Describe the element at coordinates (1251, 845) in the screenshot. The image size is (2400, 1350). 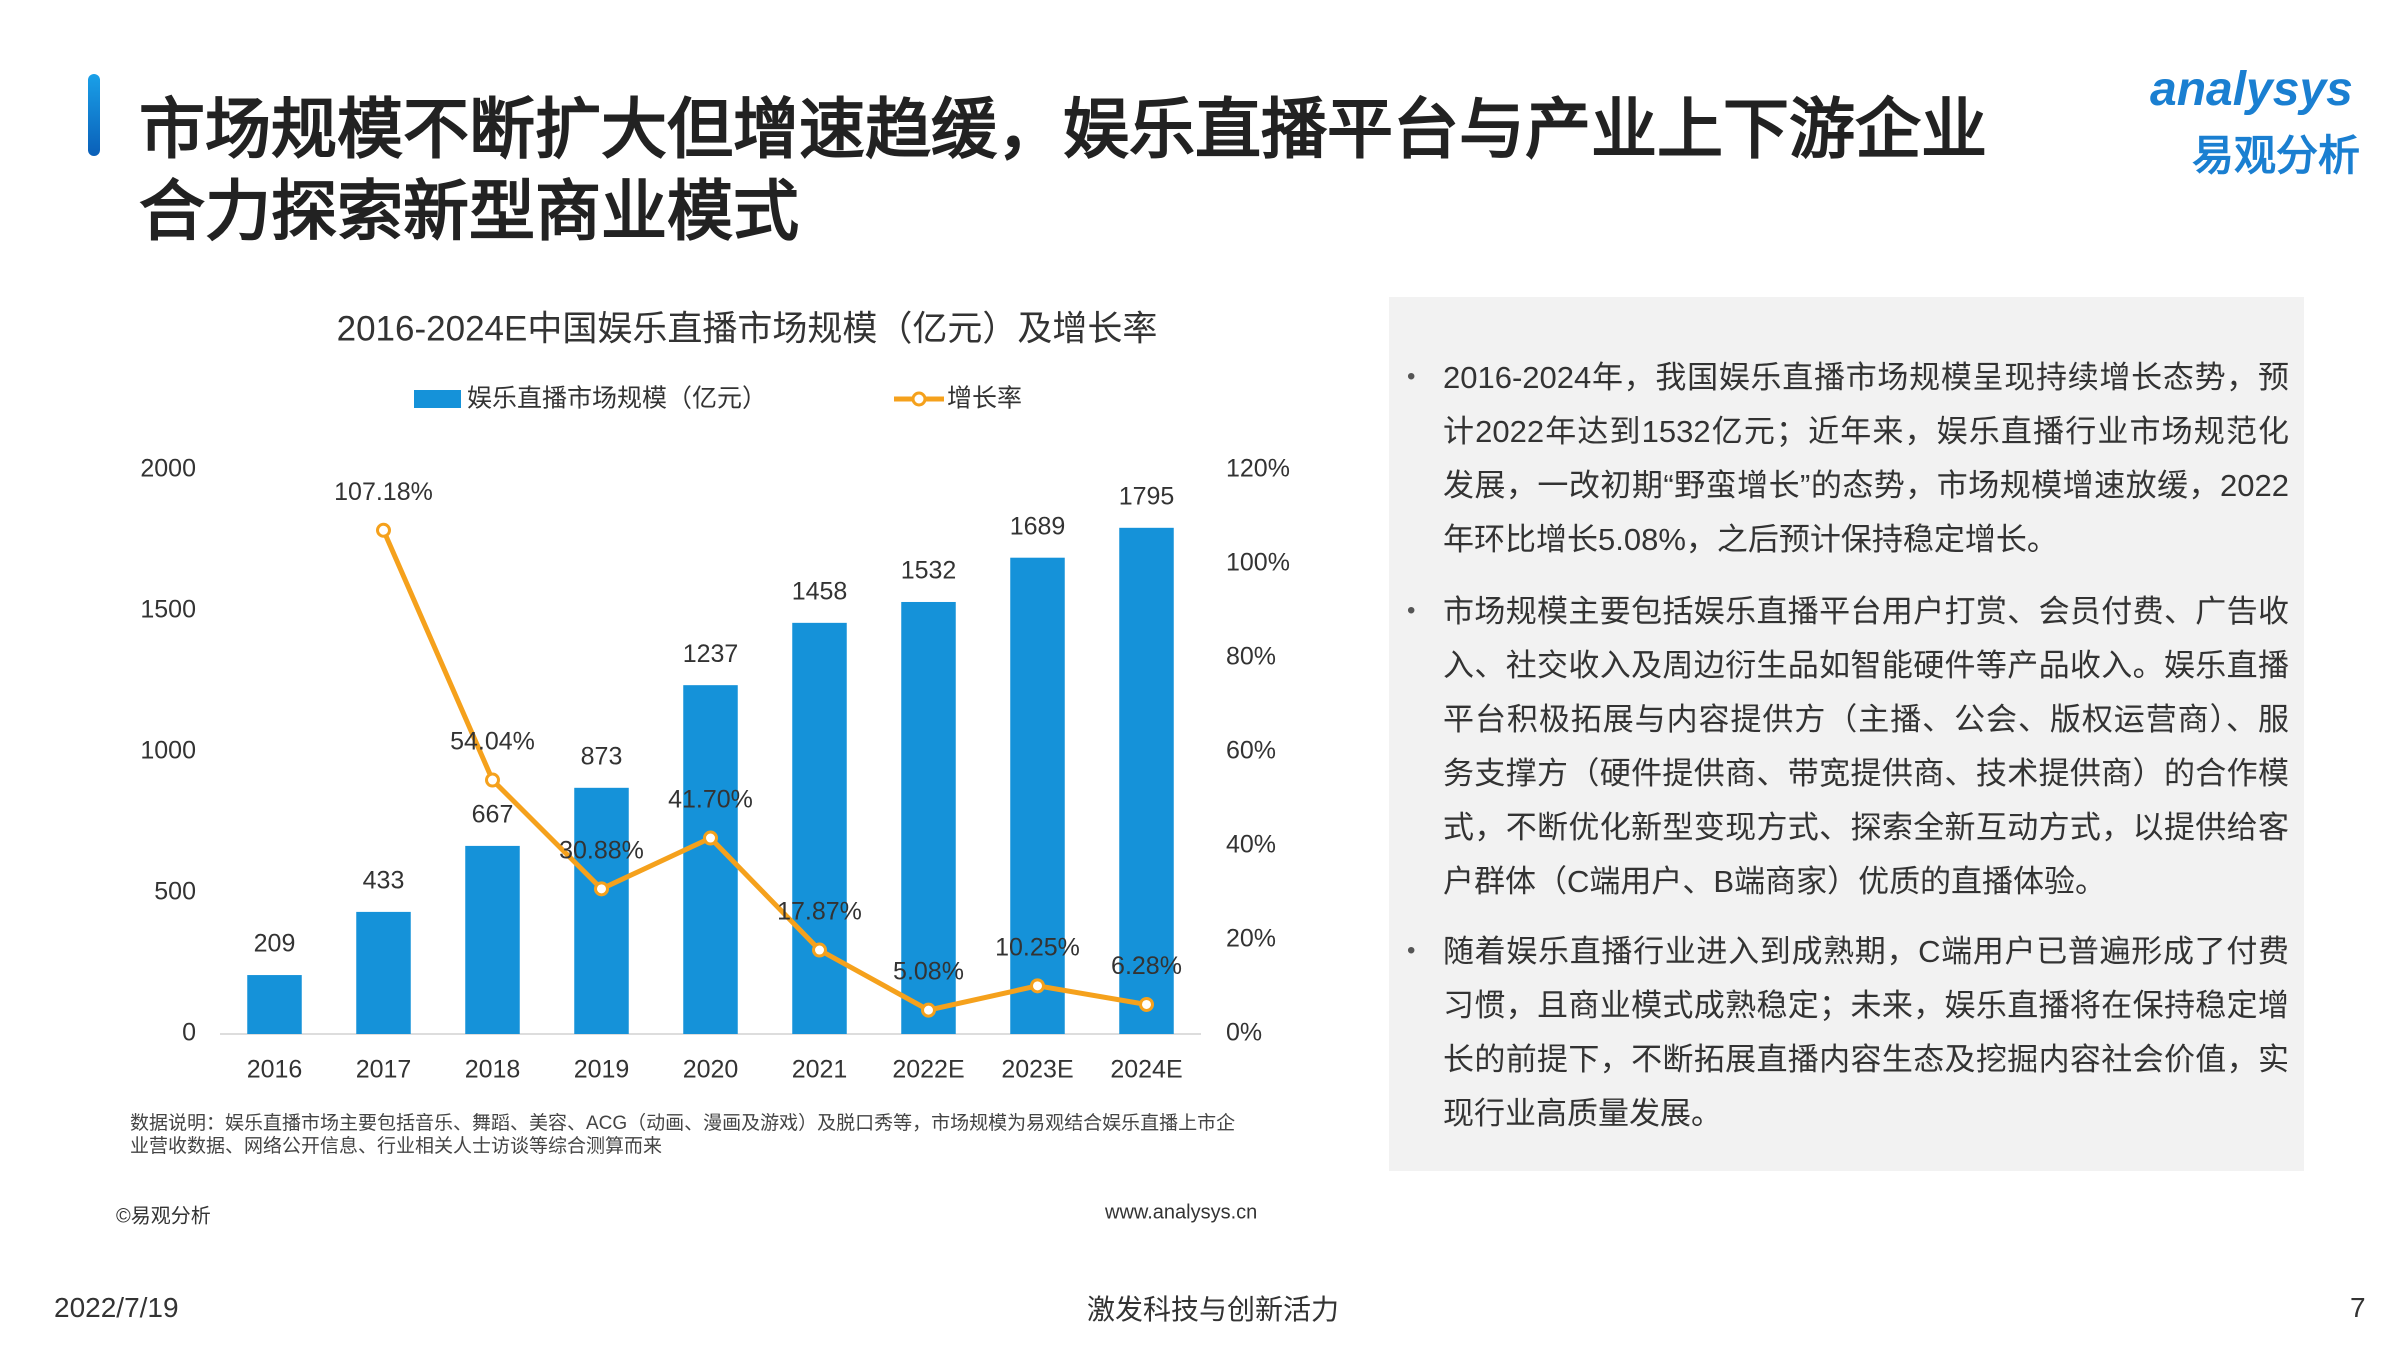
I see `y2-tick-label: 40%` at that location.